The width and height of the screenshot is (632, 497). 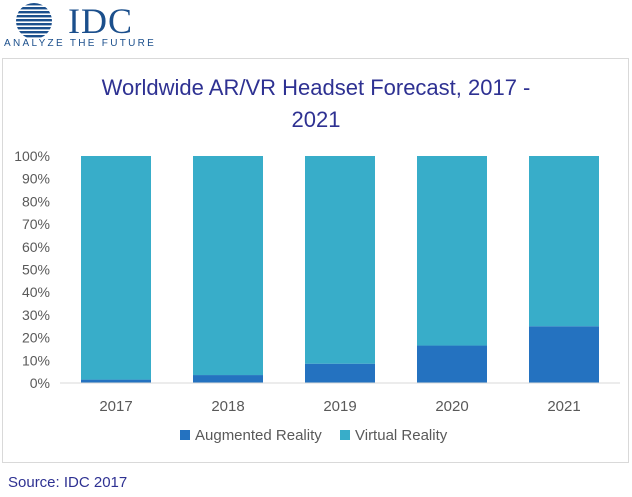 What do you see at coordinates (452, 364) in the screenshot?
I see `bar-augmented-reality-2020` at bounding box center [452, 364].